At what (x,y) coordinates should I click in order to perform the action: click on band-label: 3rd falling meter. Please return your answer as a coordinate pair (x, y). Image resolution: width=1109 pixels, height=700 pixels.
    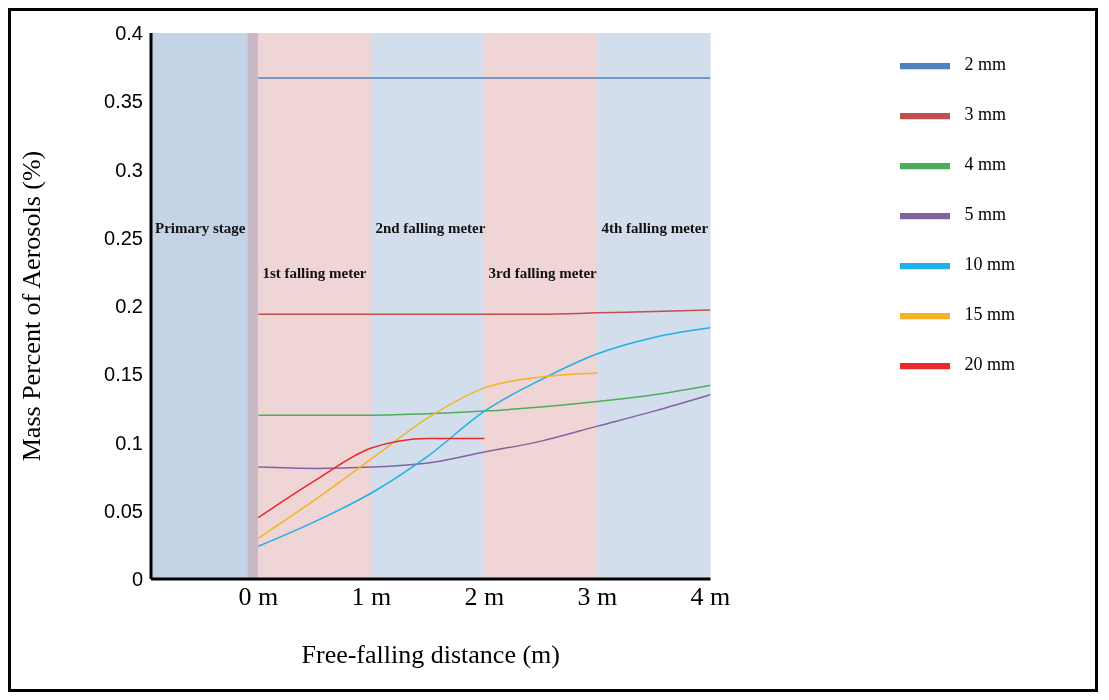
    Looking at the image, I should click on (543, 272).